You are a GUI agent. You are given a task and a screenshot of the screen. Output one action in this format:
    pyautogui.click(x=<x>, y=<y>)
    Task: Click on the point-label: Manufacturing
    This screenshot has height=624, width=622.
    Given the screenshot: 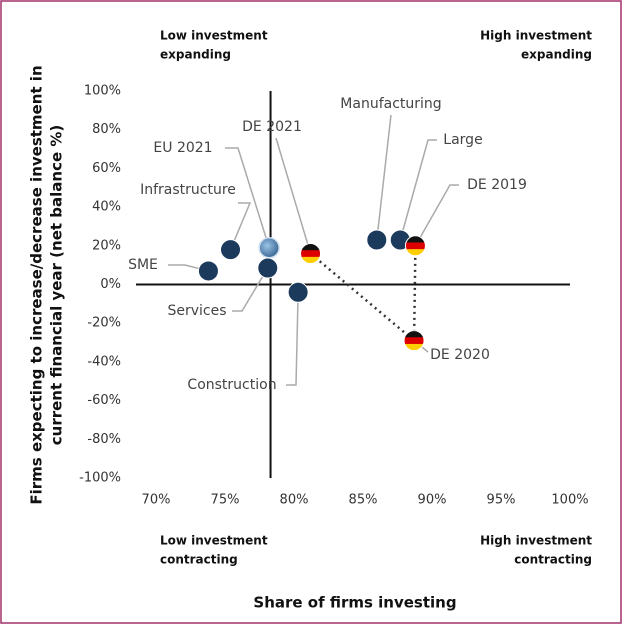 What is the action you would take?
    pyautogui.click(x=390, y=104)
    